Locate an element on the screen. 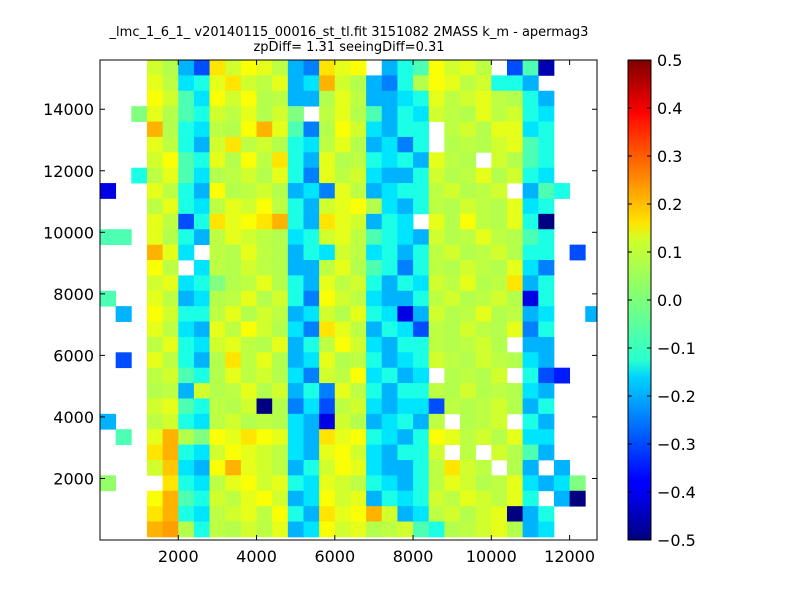 The height and width of the screenshot is (600, 800). y-tick-label: 14000 is located at coordinates (68, 109).